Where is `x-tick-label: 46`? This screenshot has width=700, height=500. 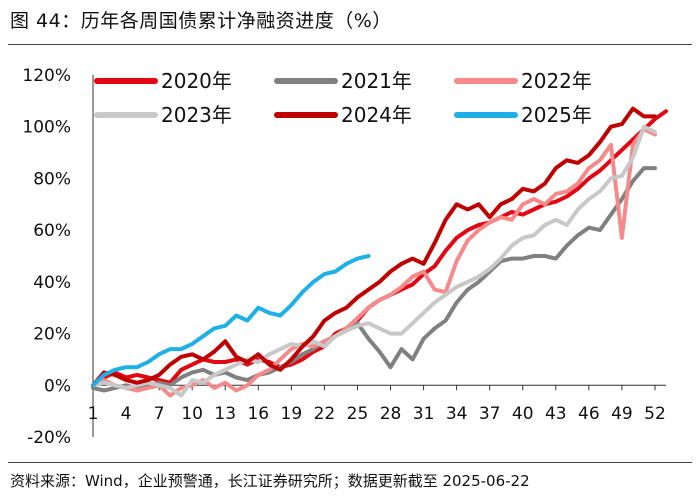
x-tick-label: 46 is located at coordinates (589, 414).